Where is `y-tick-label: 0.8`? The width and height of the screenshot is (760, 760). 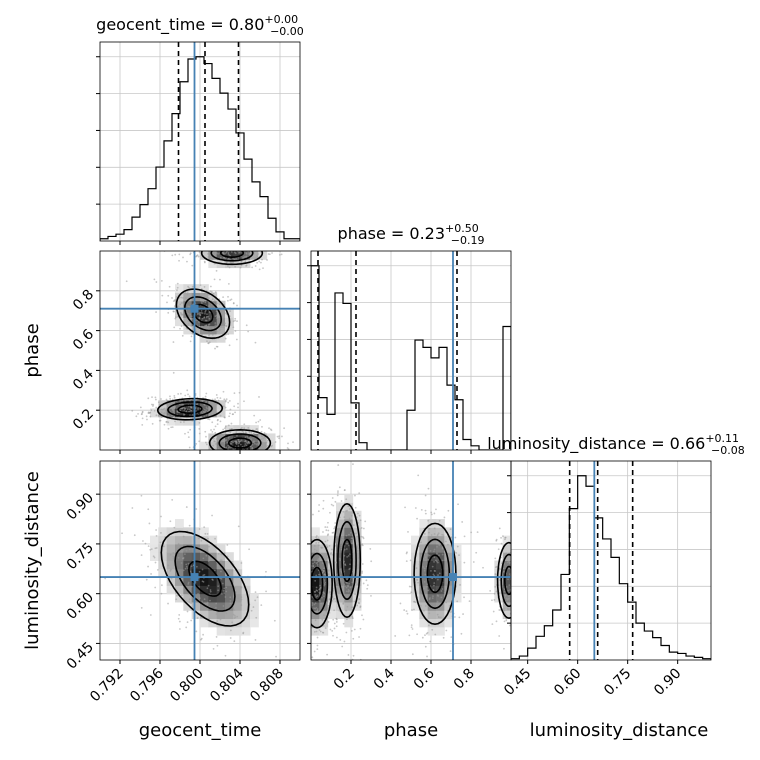 y-tick-label: 0.8 is located at coordinates (83, 300).